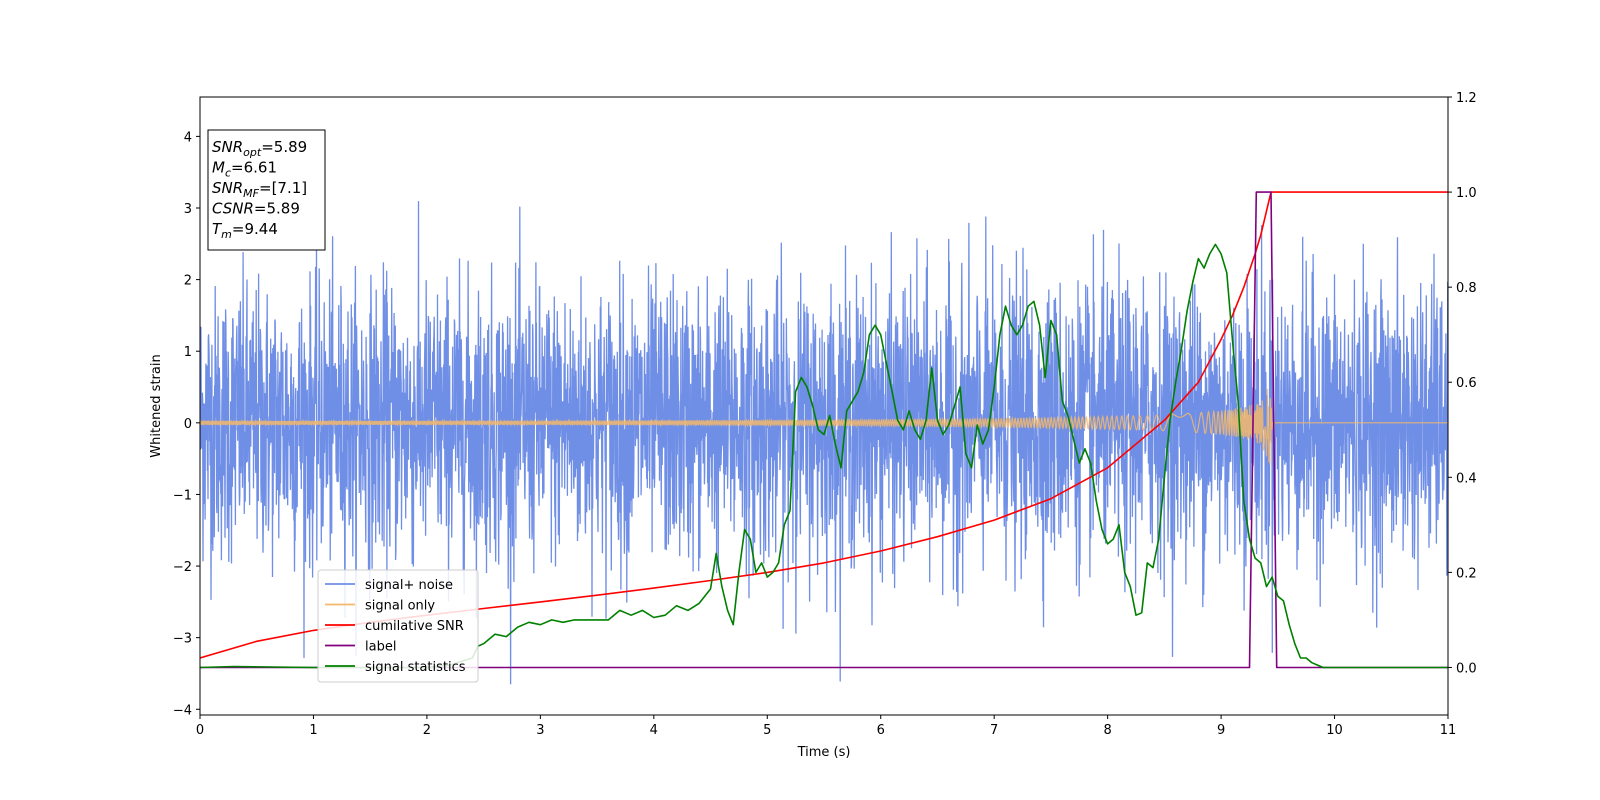  What do you see at coordinates (1466, 288) in the screenshot?
I see `y-right-tick-label: 0.8` at bounding box center [1466, 288].